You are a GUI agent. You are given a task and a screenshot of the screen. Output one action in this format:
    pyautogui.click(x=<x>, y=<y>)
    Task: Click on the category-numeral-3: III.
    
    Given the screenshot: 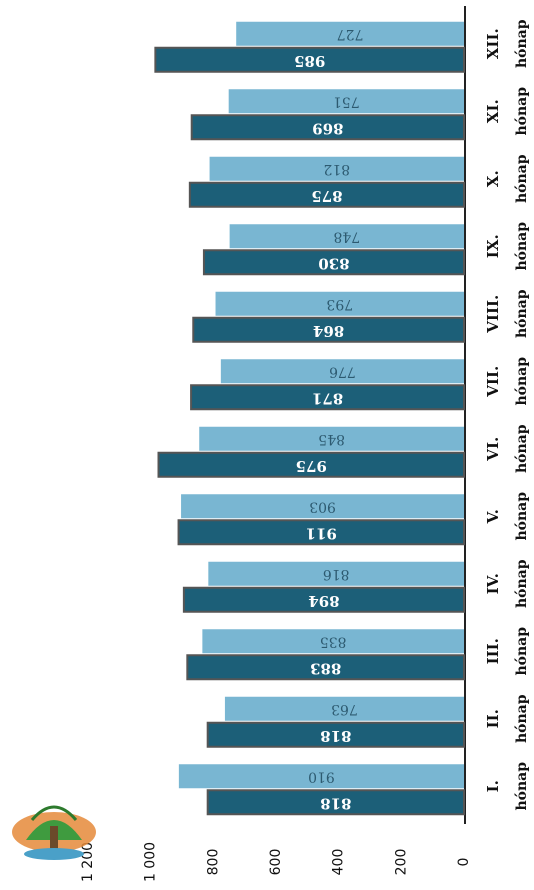 What is the action you would take?
    pyautogui.click(x=493, y=651)
    